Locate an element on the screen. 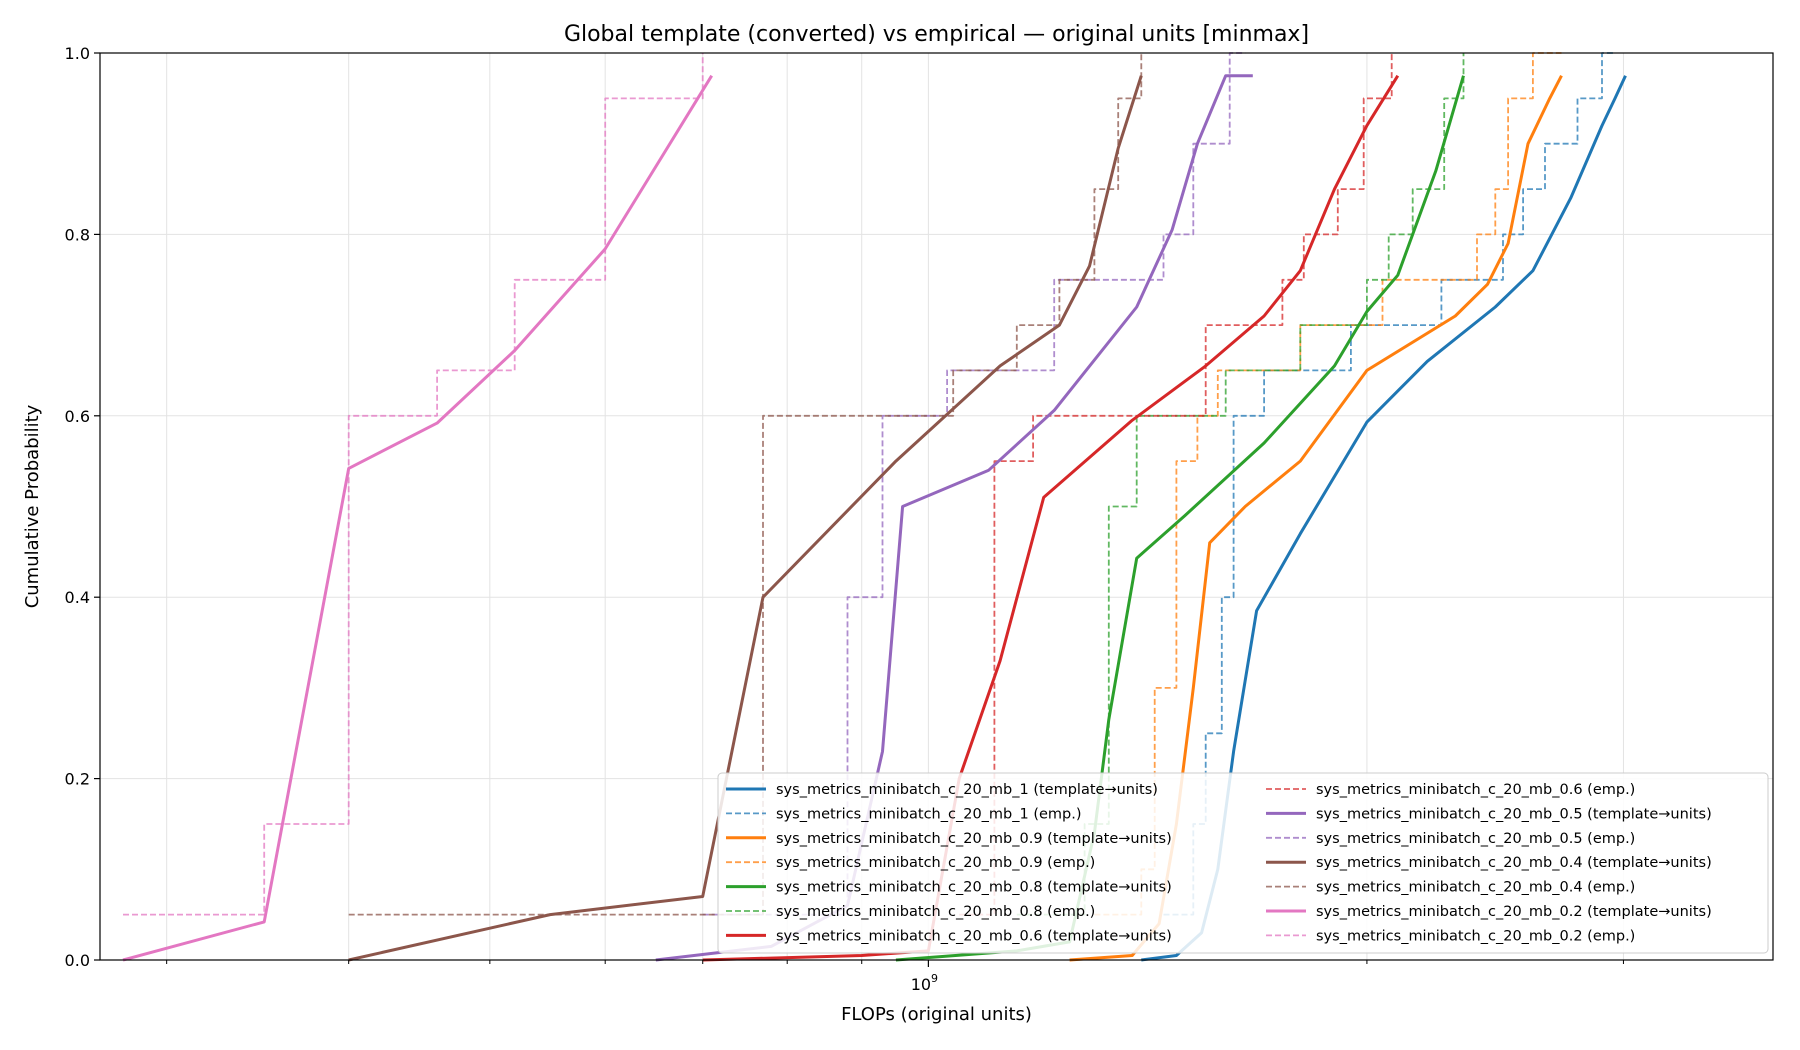  legend-box is located at coordinates (1243, 863).